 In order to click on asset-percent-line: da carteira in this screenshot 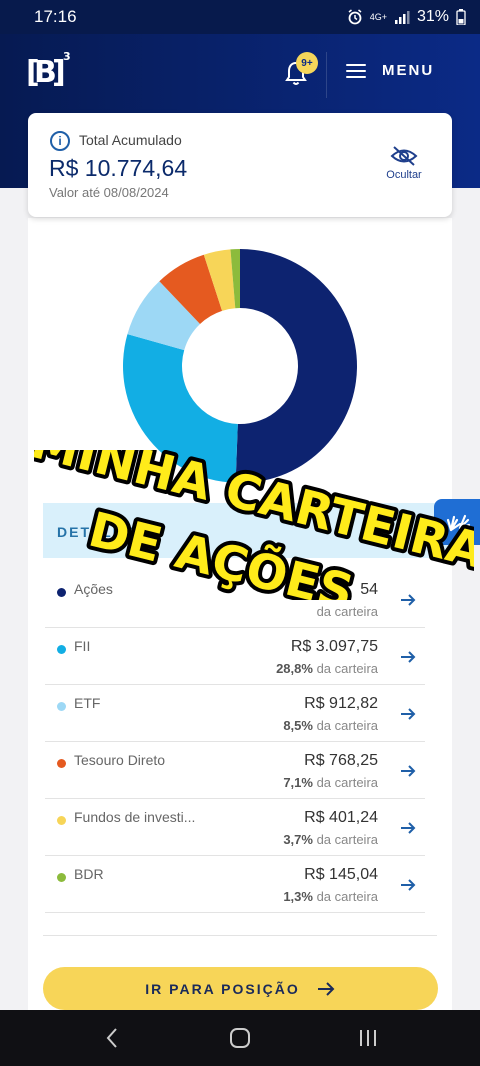, I will do `click(347, 611)`.